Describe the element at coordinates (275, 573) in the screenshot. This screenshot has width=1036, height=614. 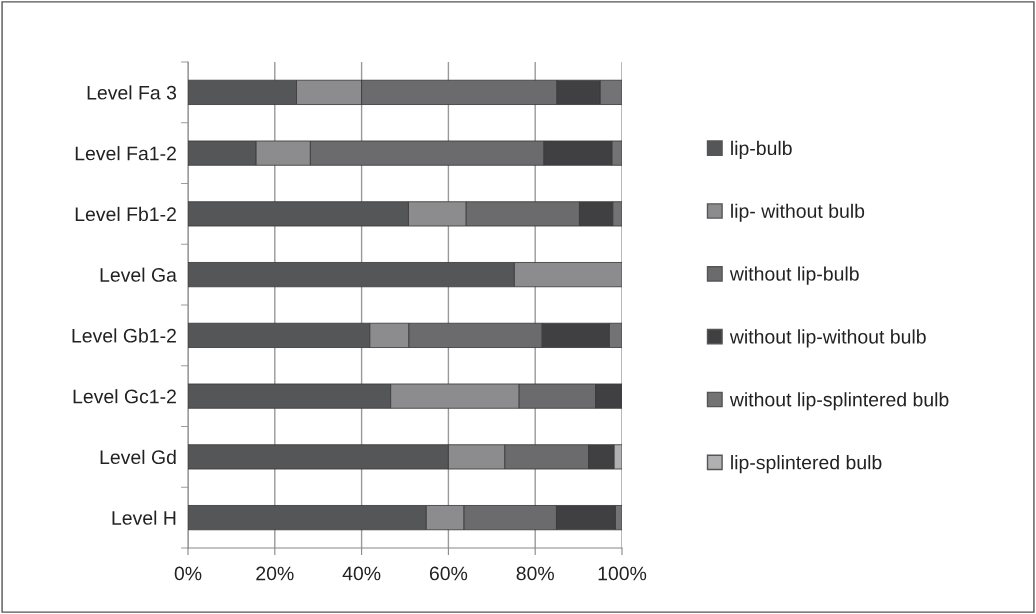
I see `x-tick-label: 20%` at that location.